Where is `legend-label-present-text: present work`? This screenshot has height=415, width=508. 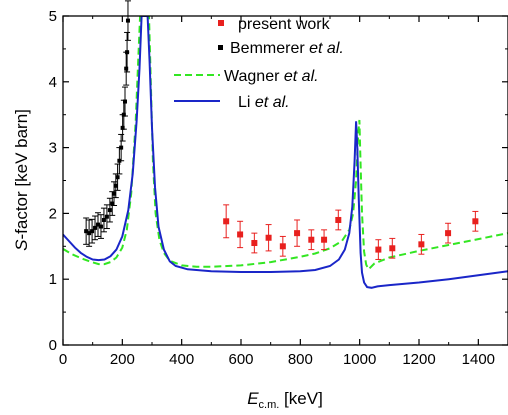
legend-label-present-text: present work is located at coordinates (284, 24).